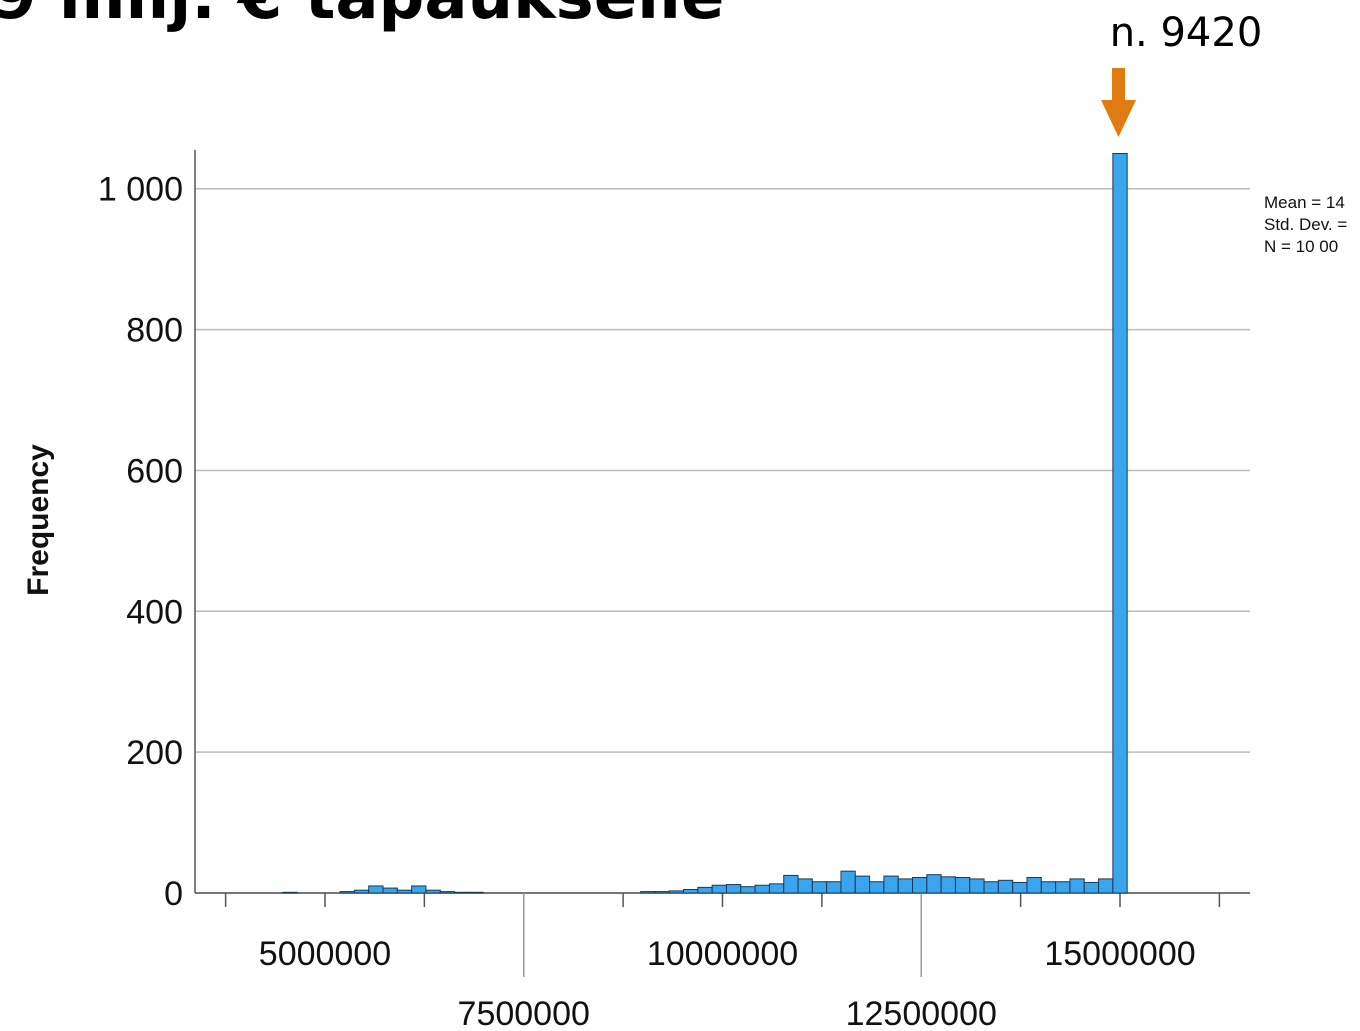 This screenshot has width=1360, height=1031. I want to click on annotation: n. 9420, so click(1186, 33).